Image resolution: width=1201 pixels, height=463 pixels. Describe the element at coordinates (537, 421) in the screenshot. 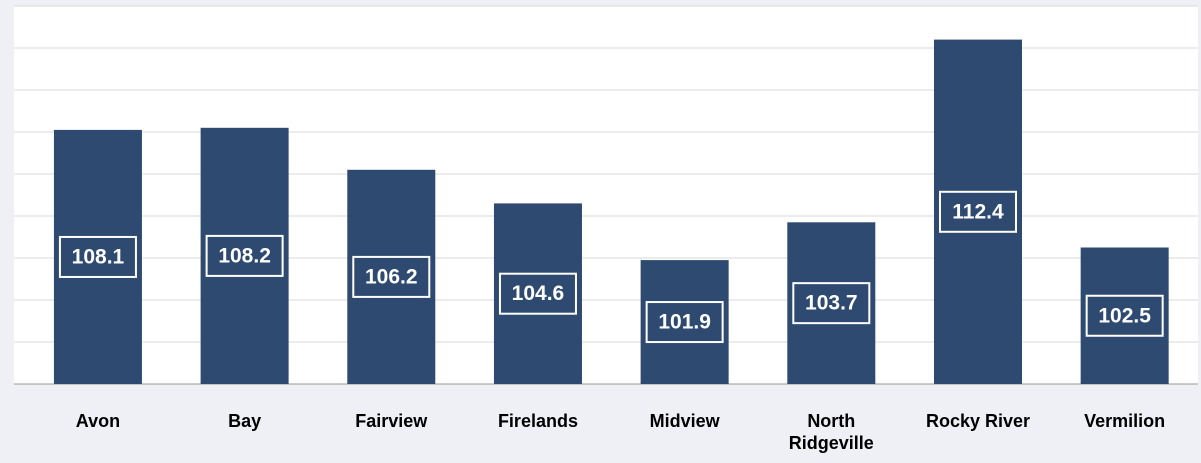

I see `x-tick-label: Firelands` at that location.